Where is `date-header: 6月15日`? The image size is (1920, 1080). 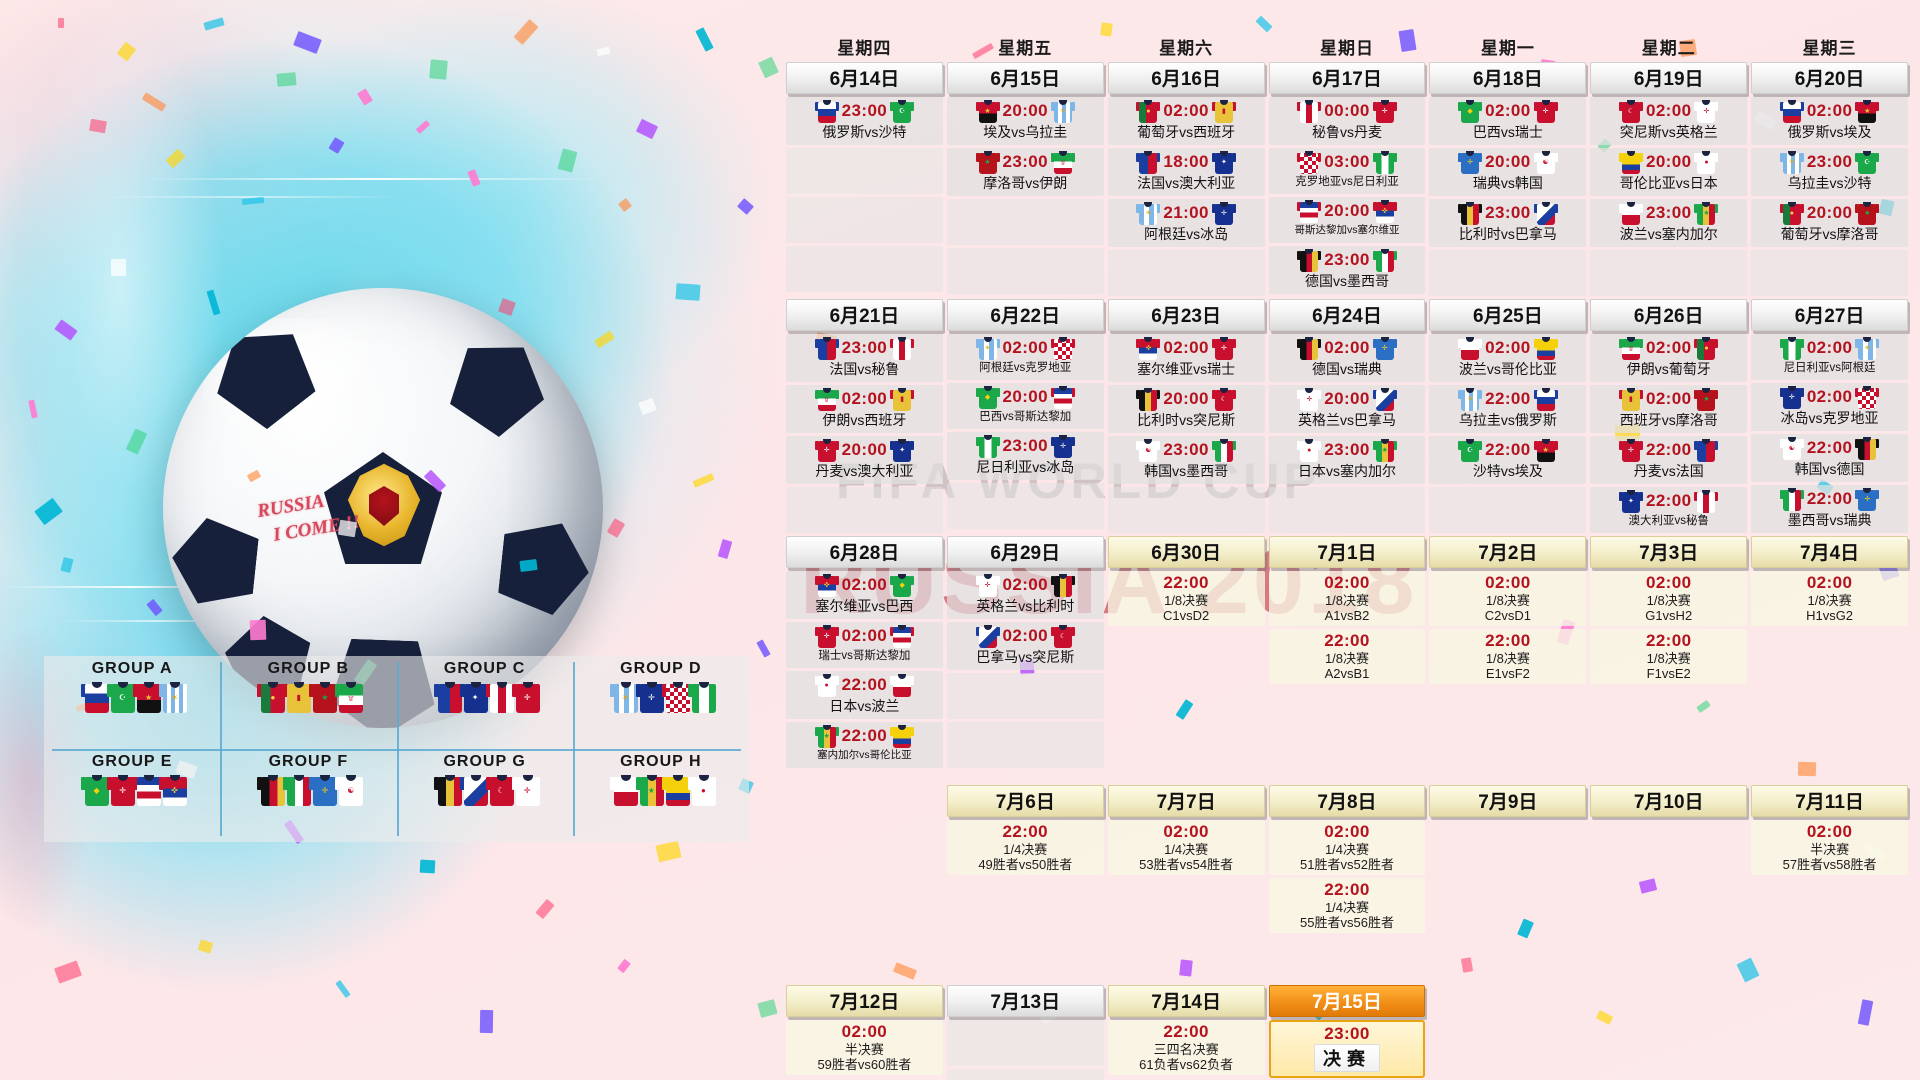
date-header: 6月15日 is located at coordinates (1025, 78).